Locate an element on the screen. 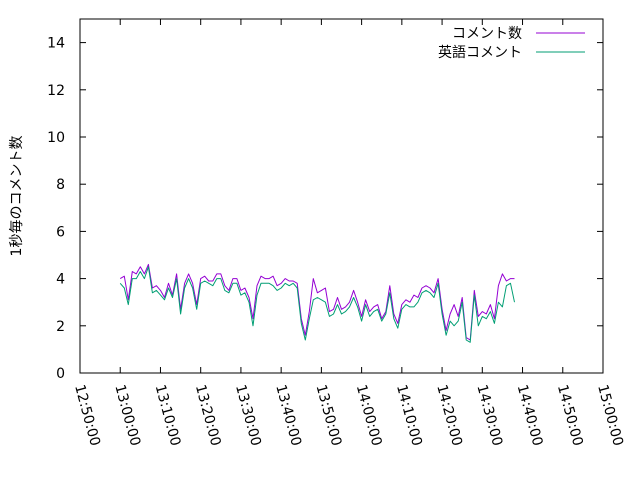 The width and height of the screenshot is (640, 480). x-tick-label: 14:00:00 is located at coordinates (369, 415).